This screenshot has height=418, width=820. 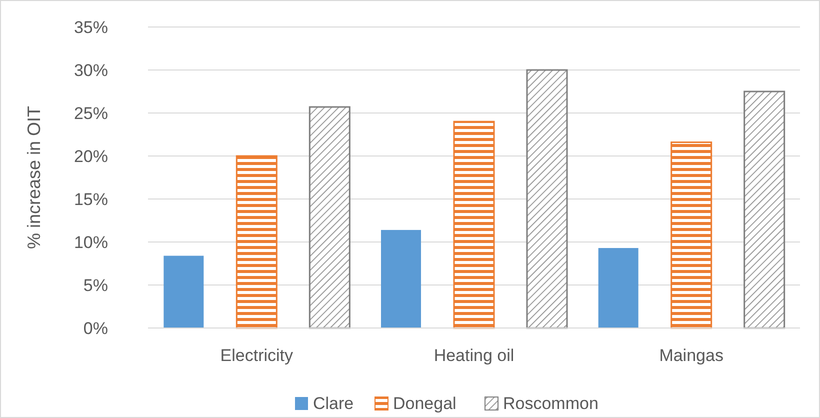 What do you see at coordinates (333, 403) in the screenshot?
I see `legend-label: Clare` at bounding box center [333, 403].